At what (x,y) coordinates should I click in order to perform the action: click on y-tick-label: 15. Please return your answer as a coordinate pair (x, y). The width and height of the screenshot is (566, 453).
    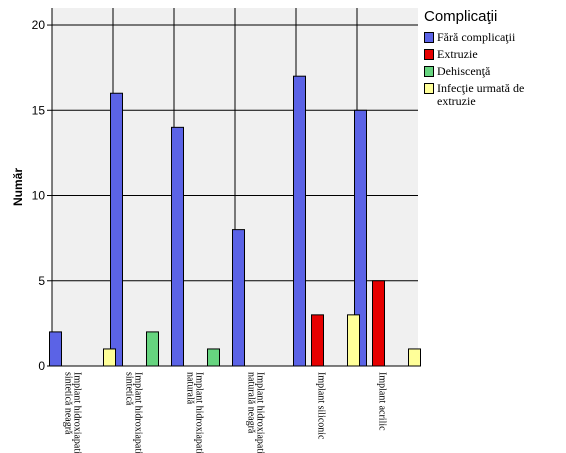
    Looking at the image, I should click on (39, 110).